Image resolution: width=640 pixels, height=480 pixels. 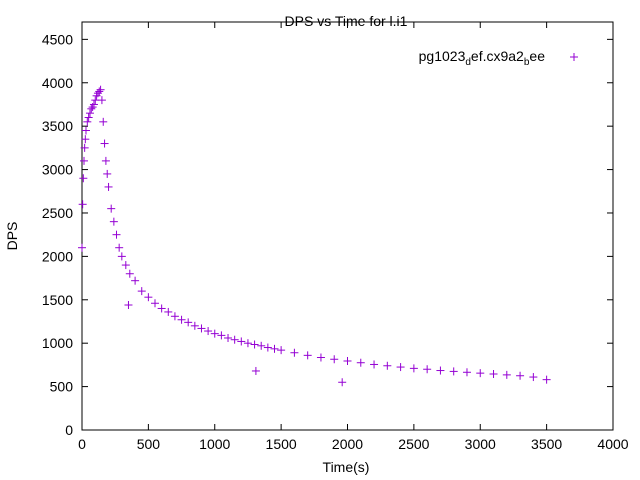 I want to click on y-tick-label: 4000, so click(x=57, y=83).